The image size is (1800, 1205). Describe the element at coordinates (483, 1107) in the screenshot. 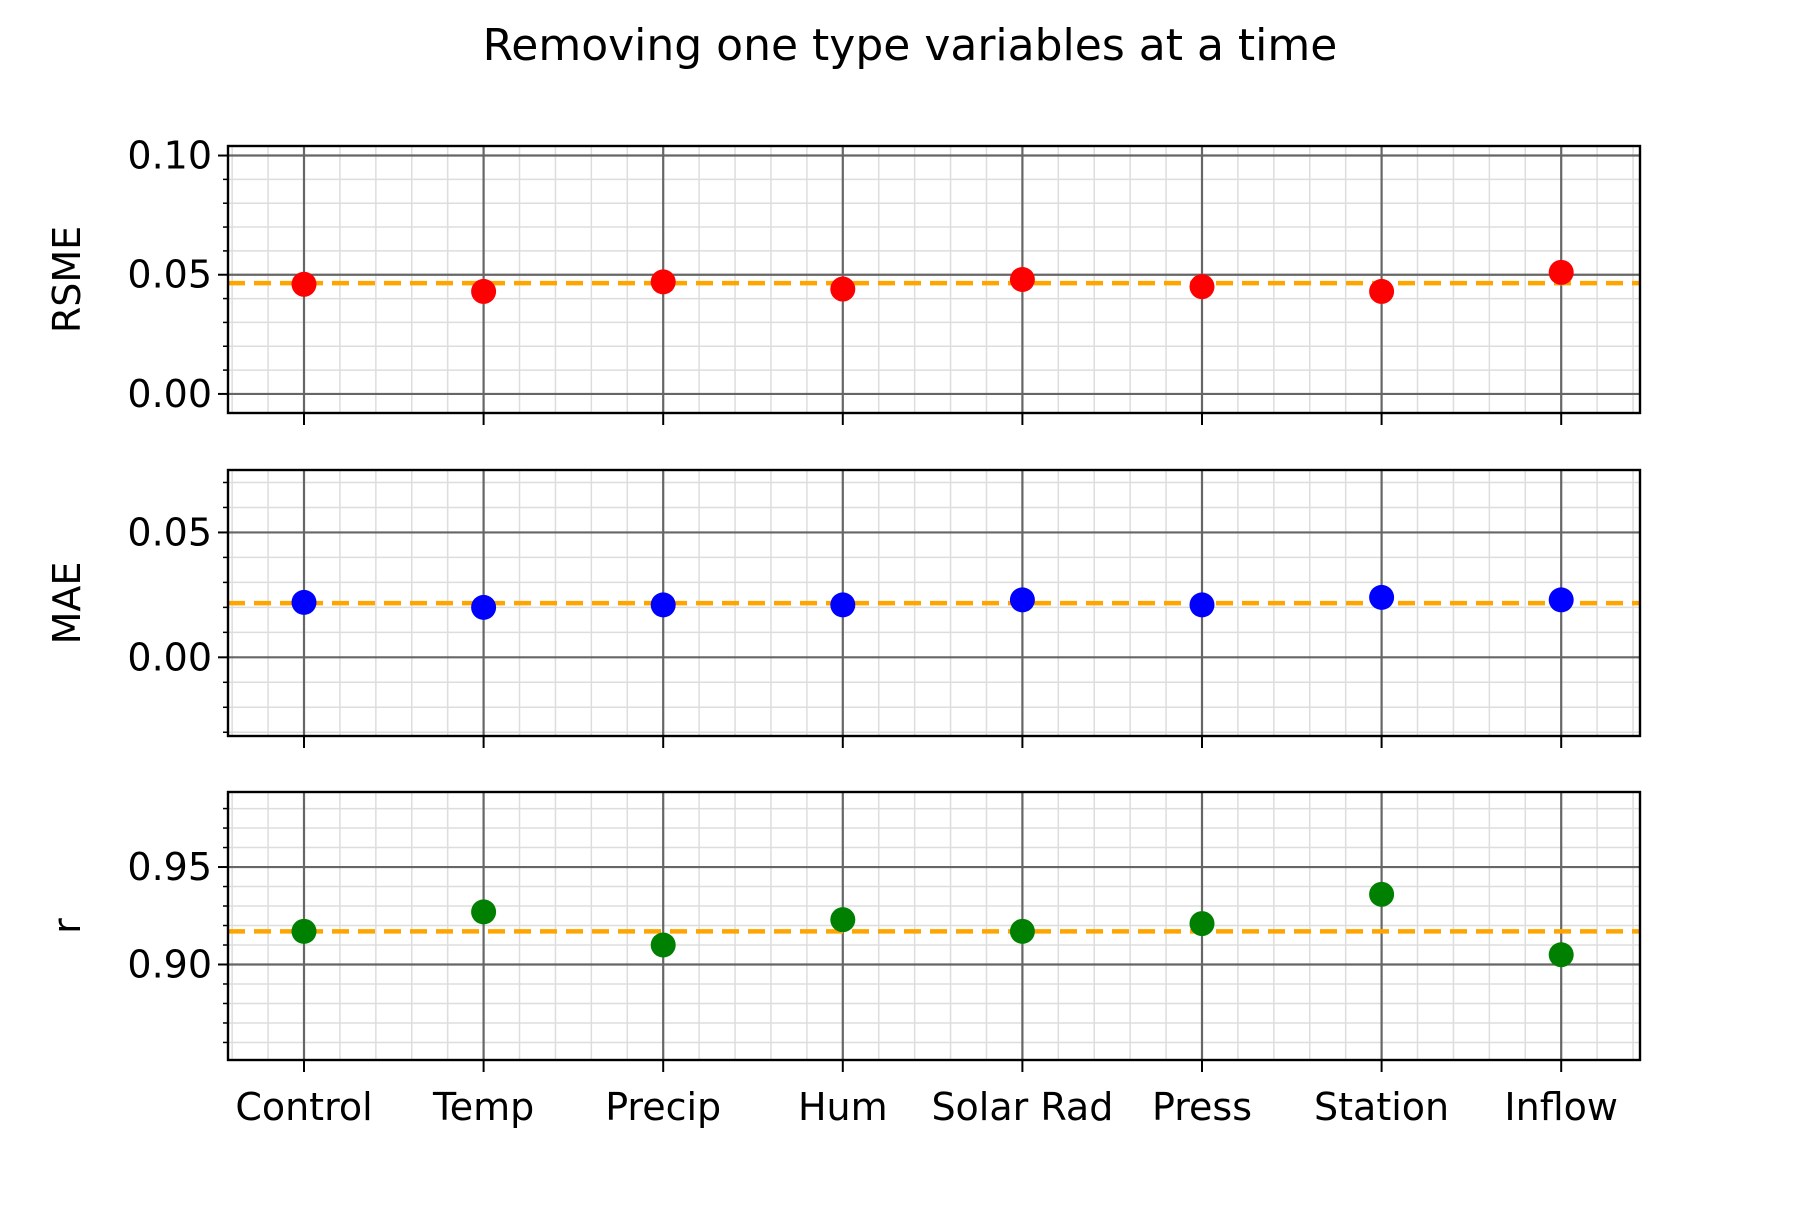

I see `xtick-label: Temp` at that location.